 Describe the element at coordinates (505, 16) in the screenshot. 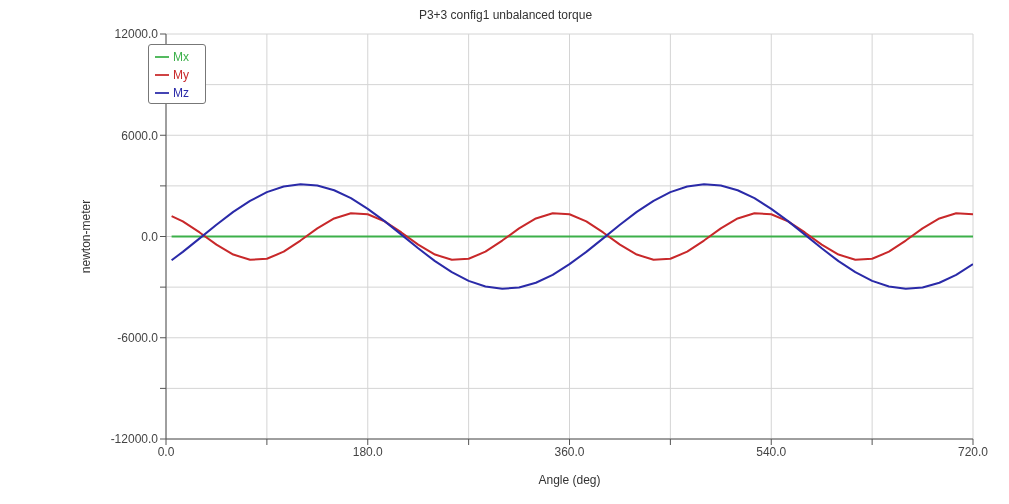

I see `chart-title: P3+3 config1 unbalanced torque` at that location.